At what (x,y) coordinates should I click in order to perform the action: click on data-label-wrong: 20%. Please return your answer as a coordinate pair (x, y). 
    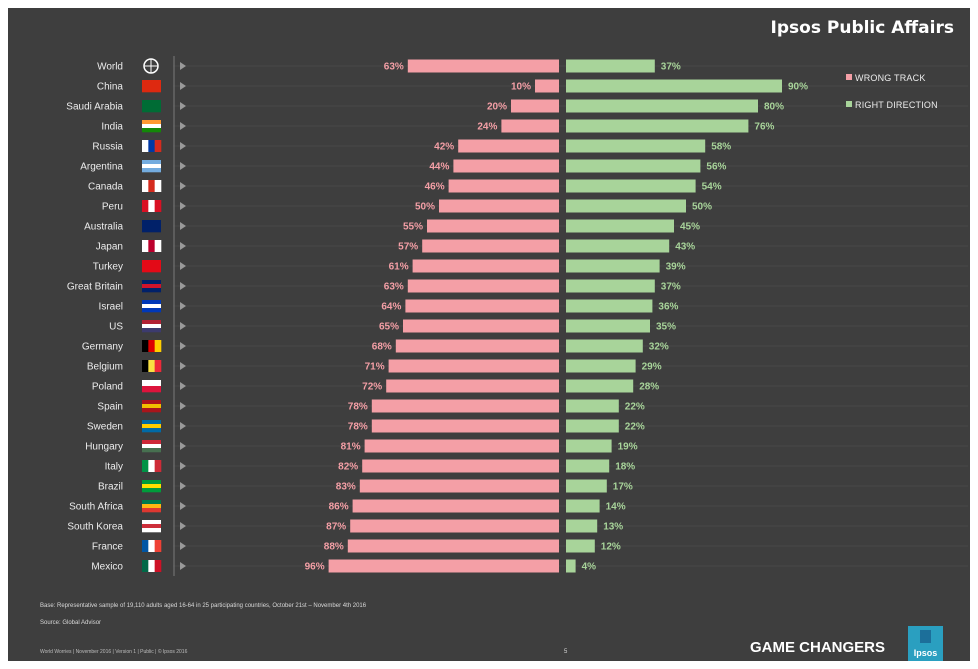
    Looking at the image, I should click on (497, 107).